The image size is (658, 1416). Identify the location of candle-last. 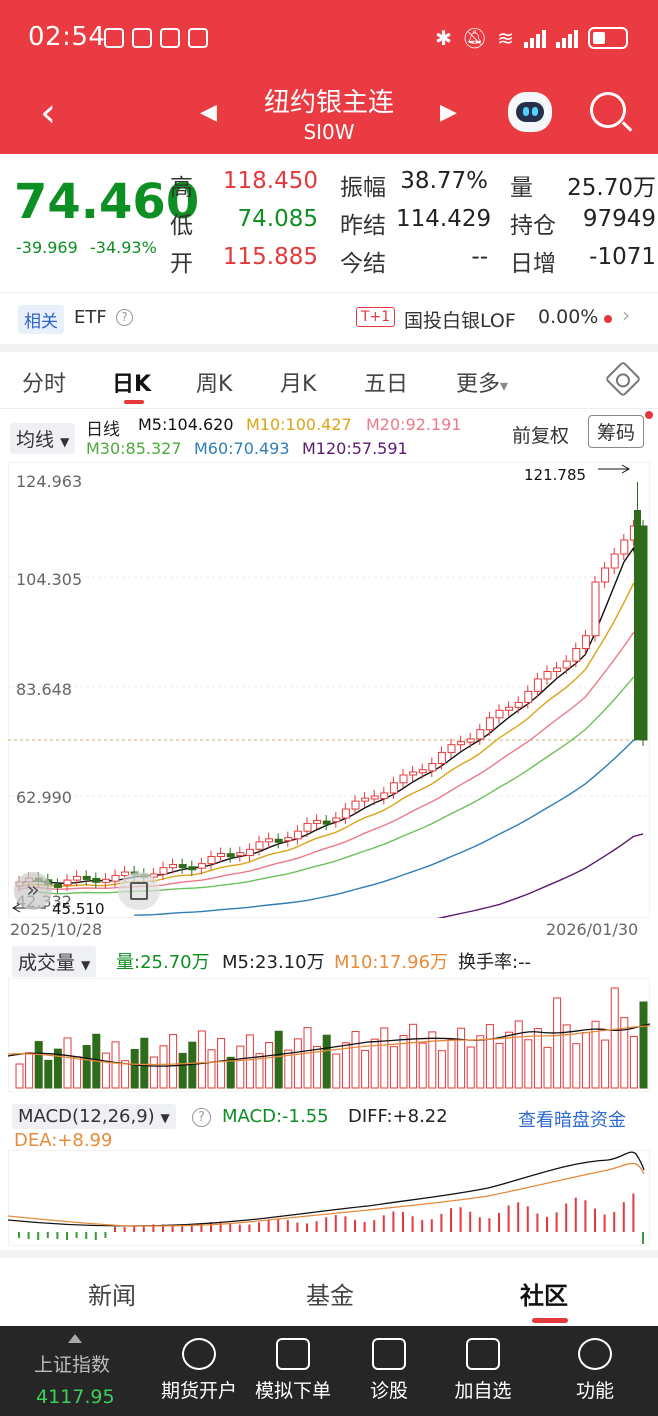
(637, 611).